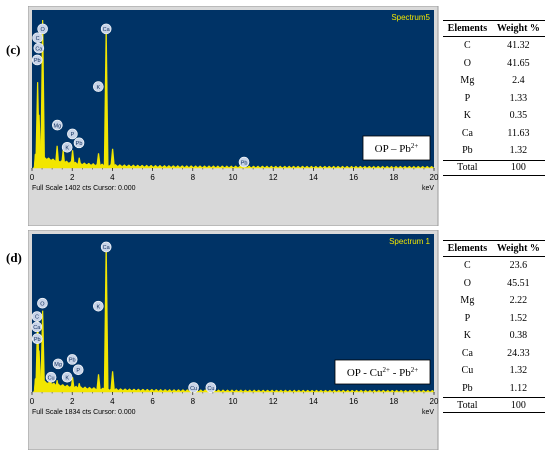  I want to click on element-weight: 11.63, so click(518, 133).